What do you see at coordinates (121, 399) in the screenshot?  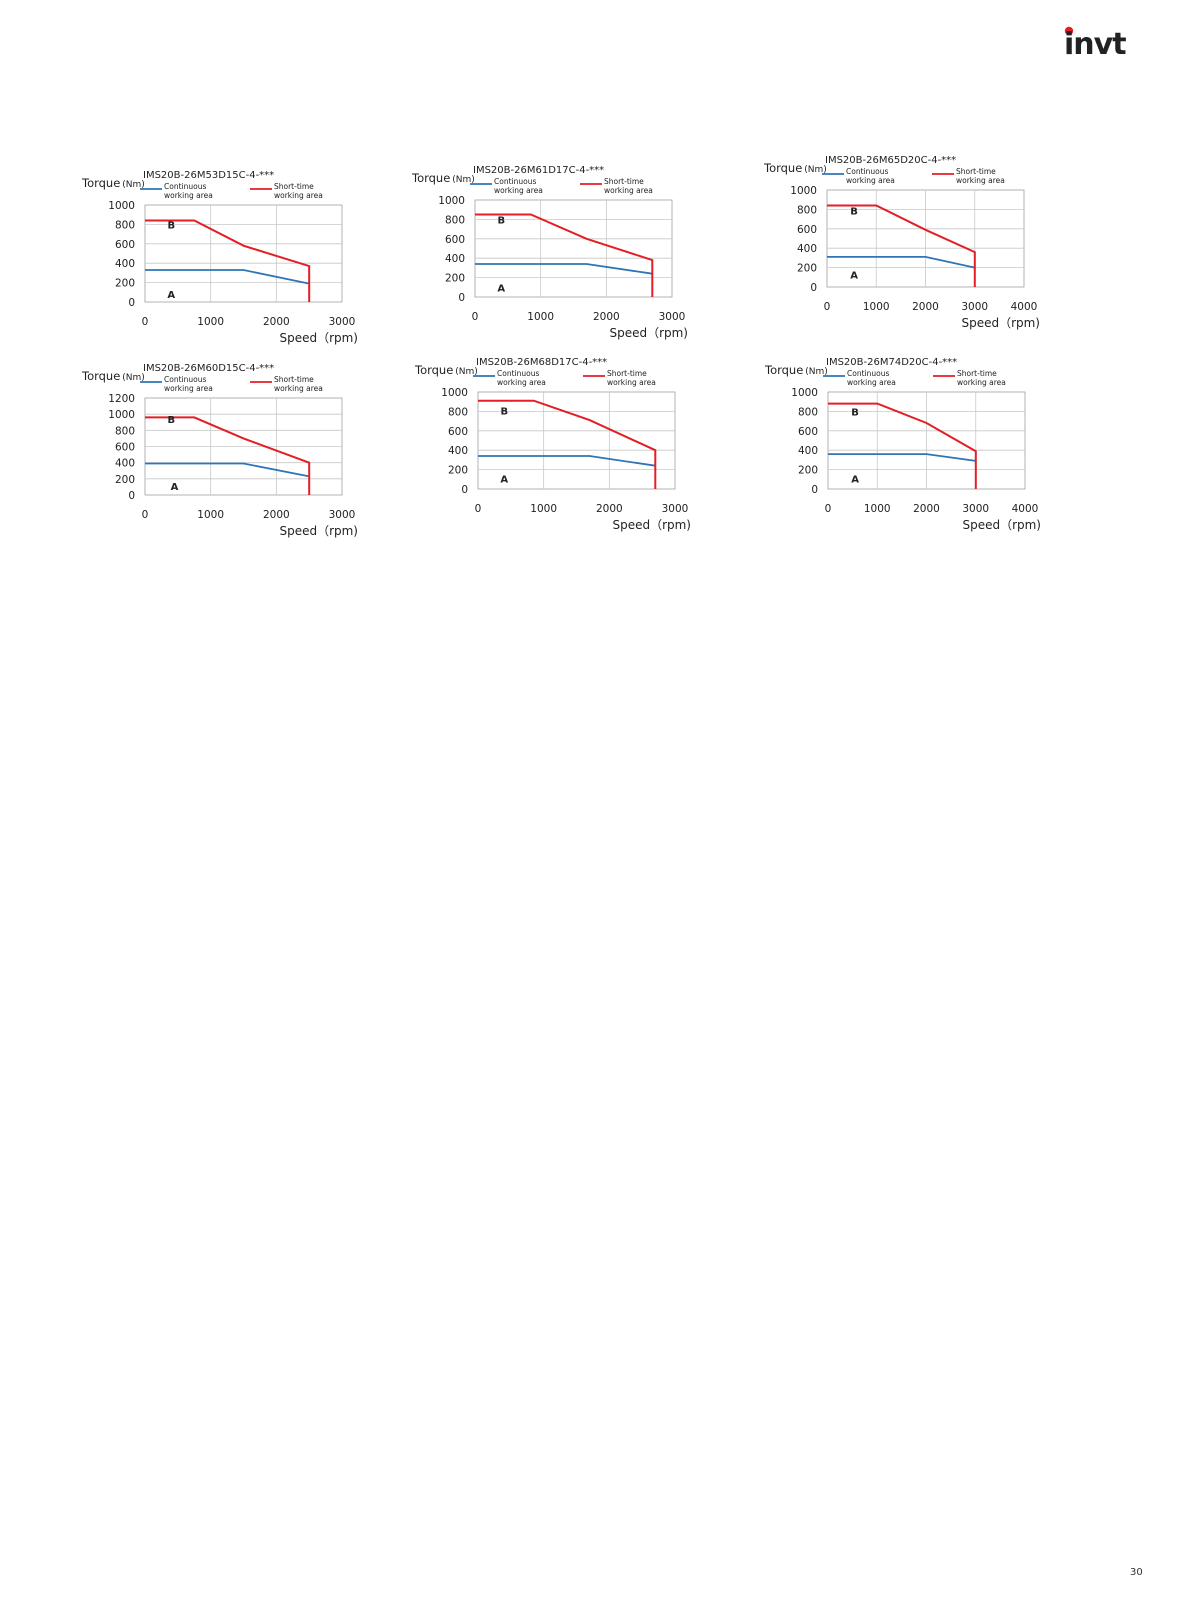 I see `y-tick-label: 1200` at bounding box center [121, 399].